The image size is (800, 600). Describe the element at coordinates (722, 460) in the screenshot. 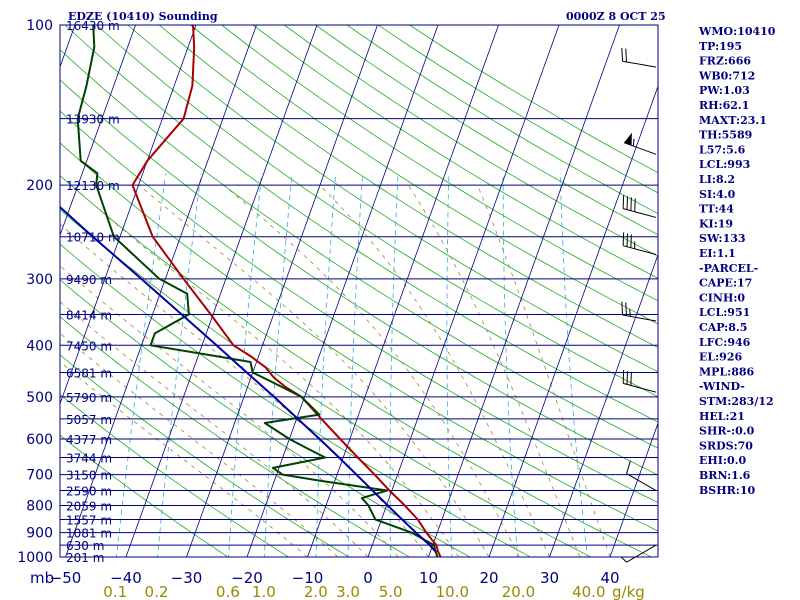

I see `index-item: EHI:0.0` at that location.